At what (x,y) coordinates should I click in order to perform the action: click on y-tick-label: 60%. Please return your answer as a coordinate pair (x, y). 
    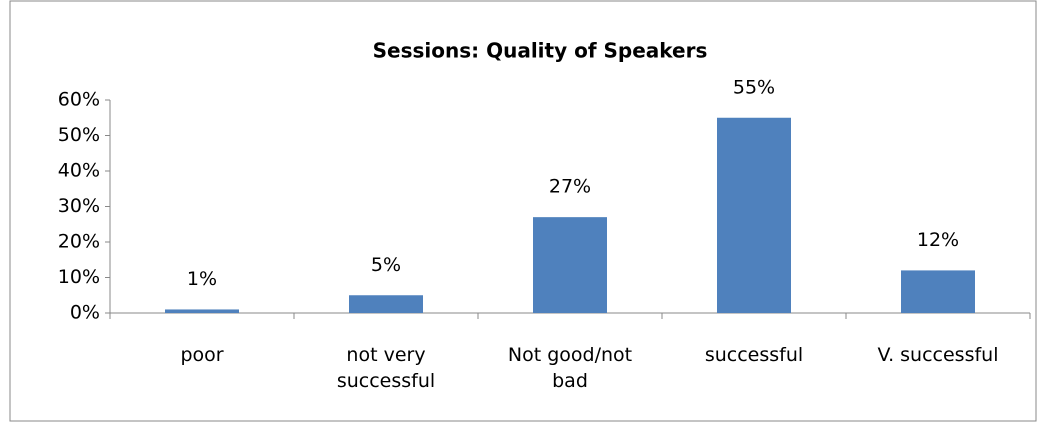
    Looking at the image, I should click on (79, 100).